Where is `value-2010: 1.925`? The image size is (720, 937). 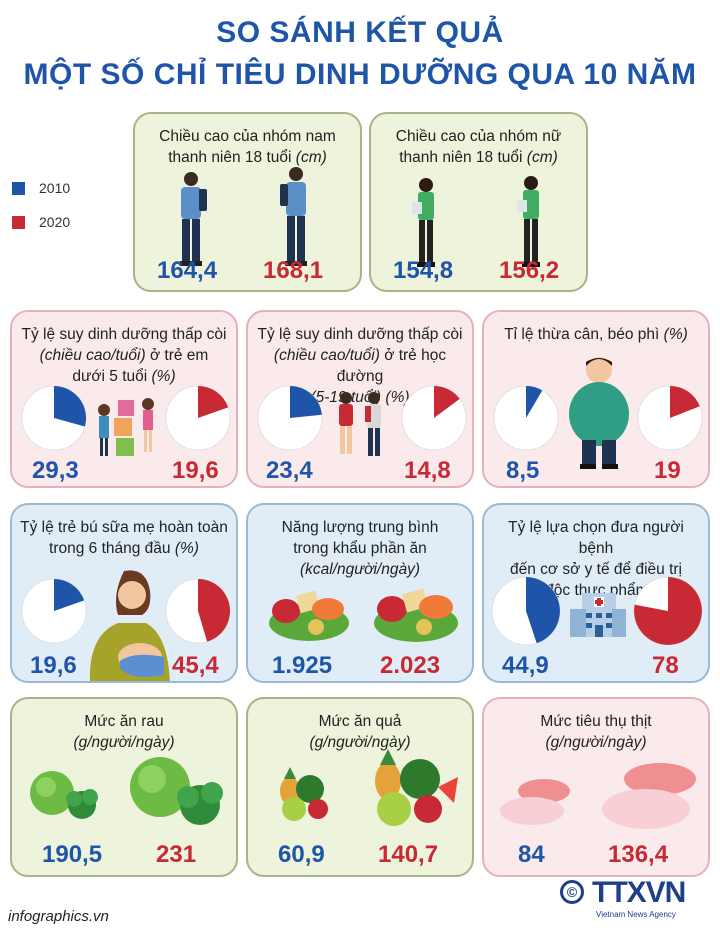 value-2010: 1.925 is located at coordinates (302, 665).